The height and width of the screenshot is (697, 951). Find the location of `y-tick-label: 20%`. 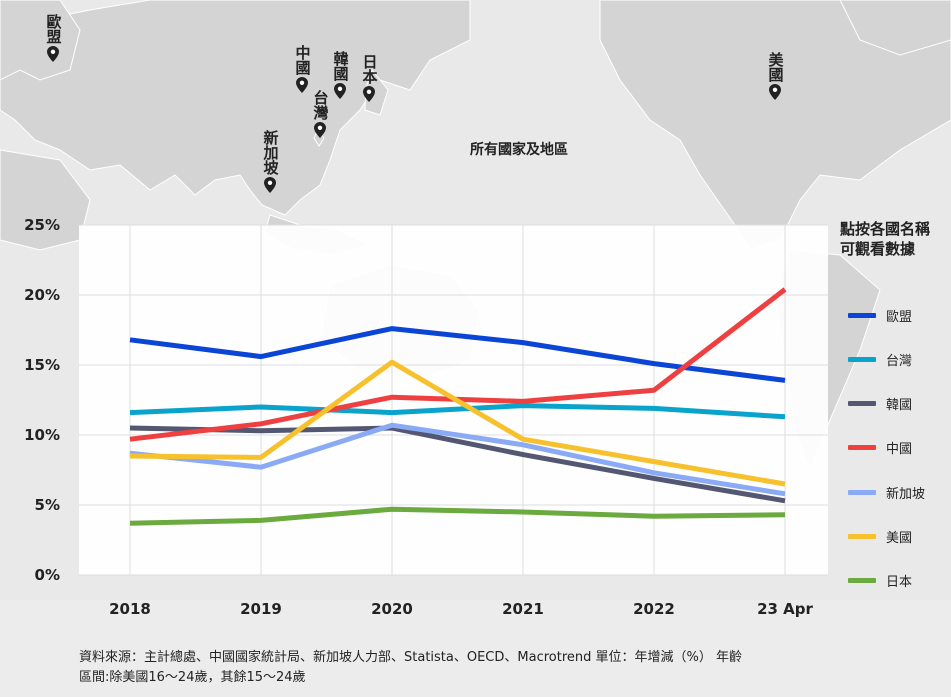

y-tick-label: 20% is located at coordinates (42, 295).